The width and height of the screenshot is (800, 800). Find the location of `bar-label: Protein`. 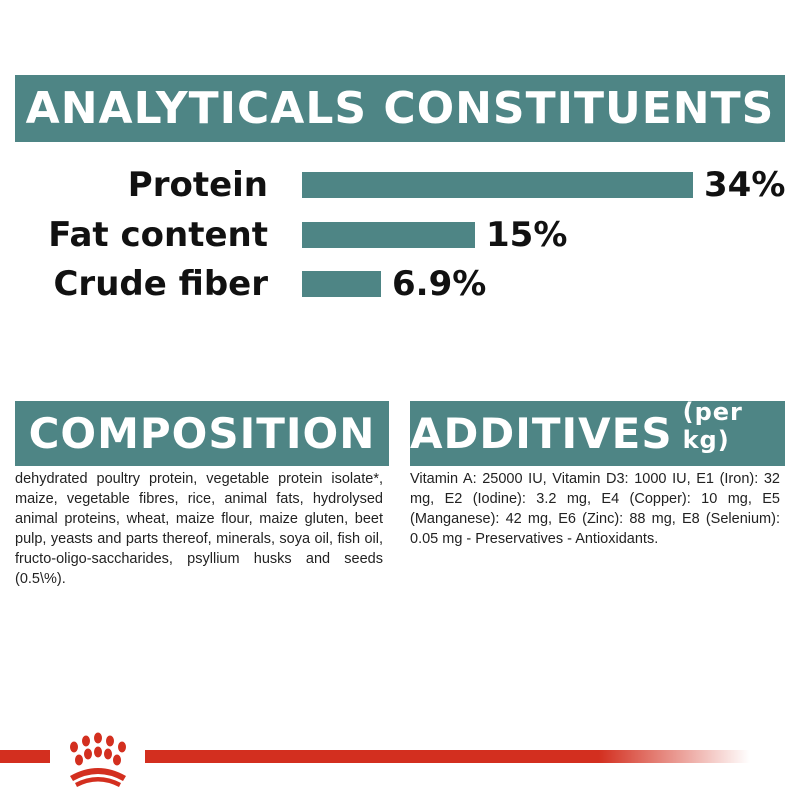

bar-label: Protein is located at coordinates (197, 185).